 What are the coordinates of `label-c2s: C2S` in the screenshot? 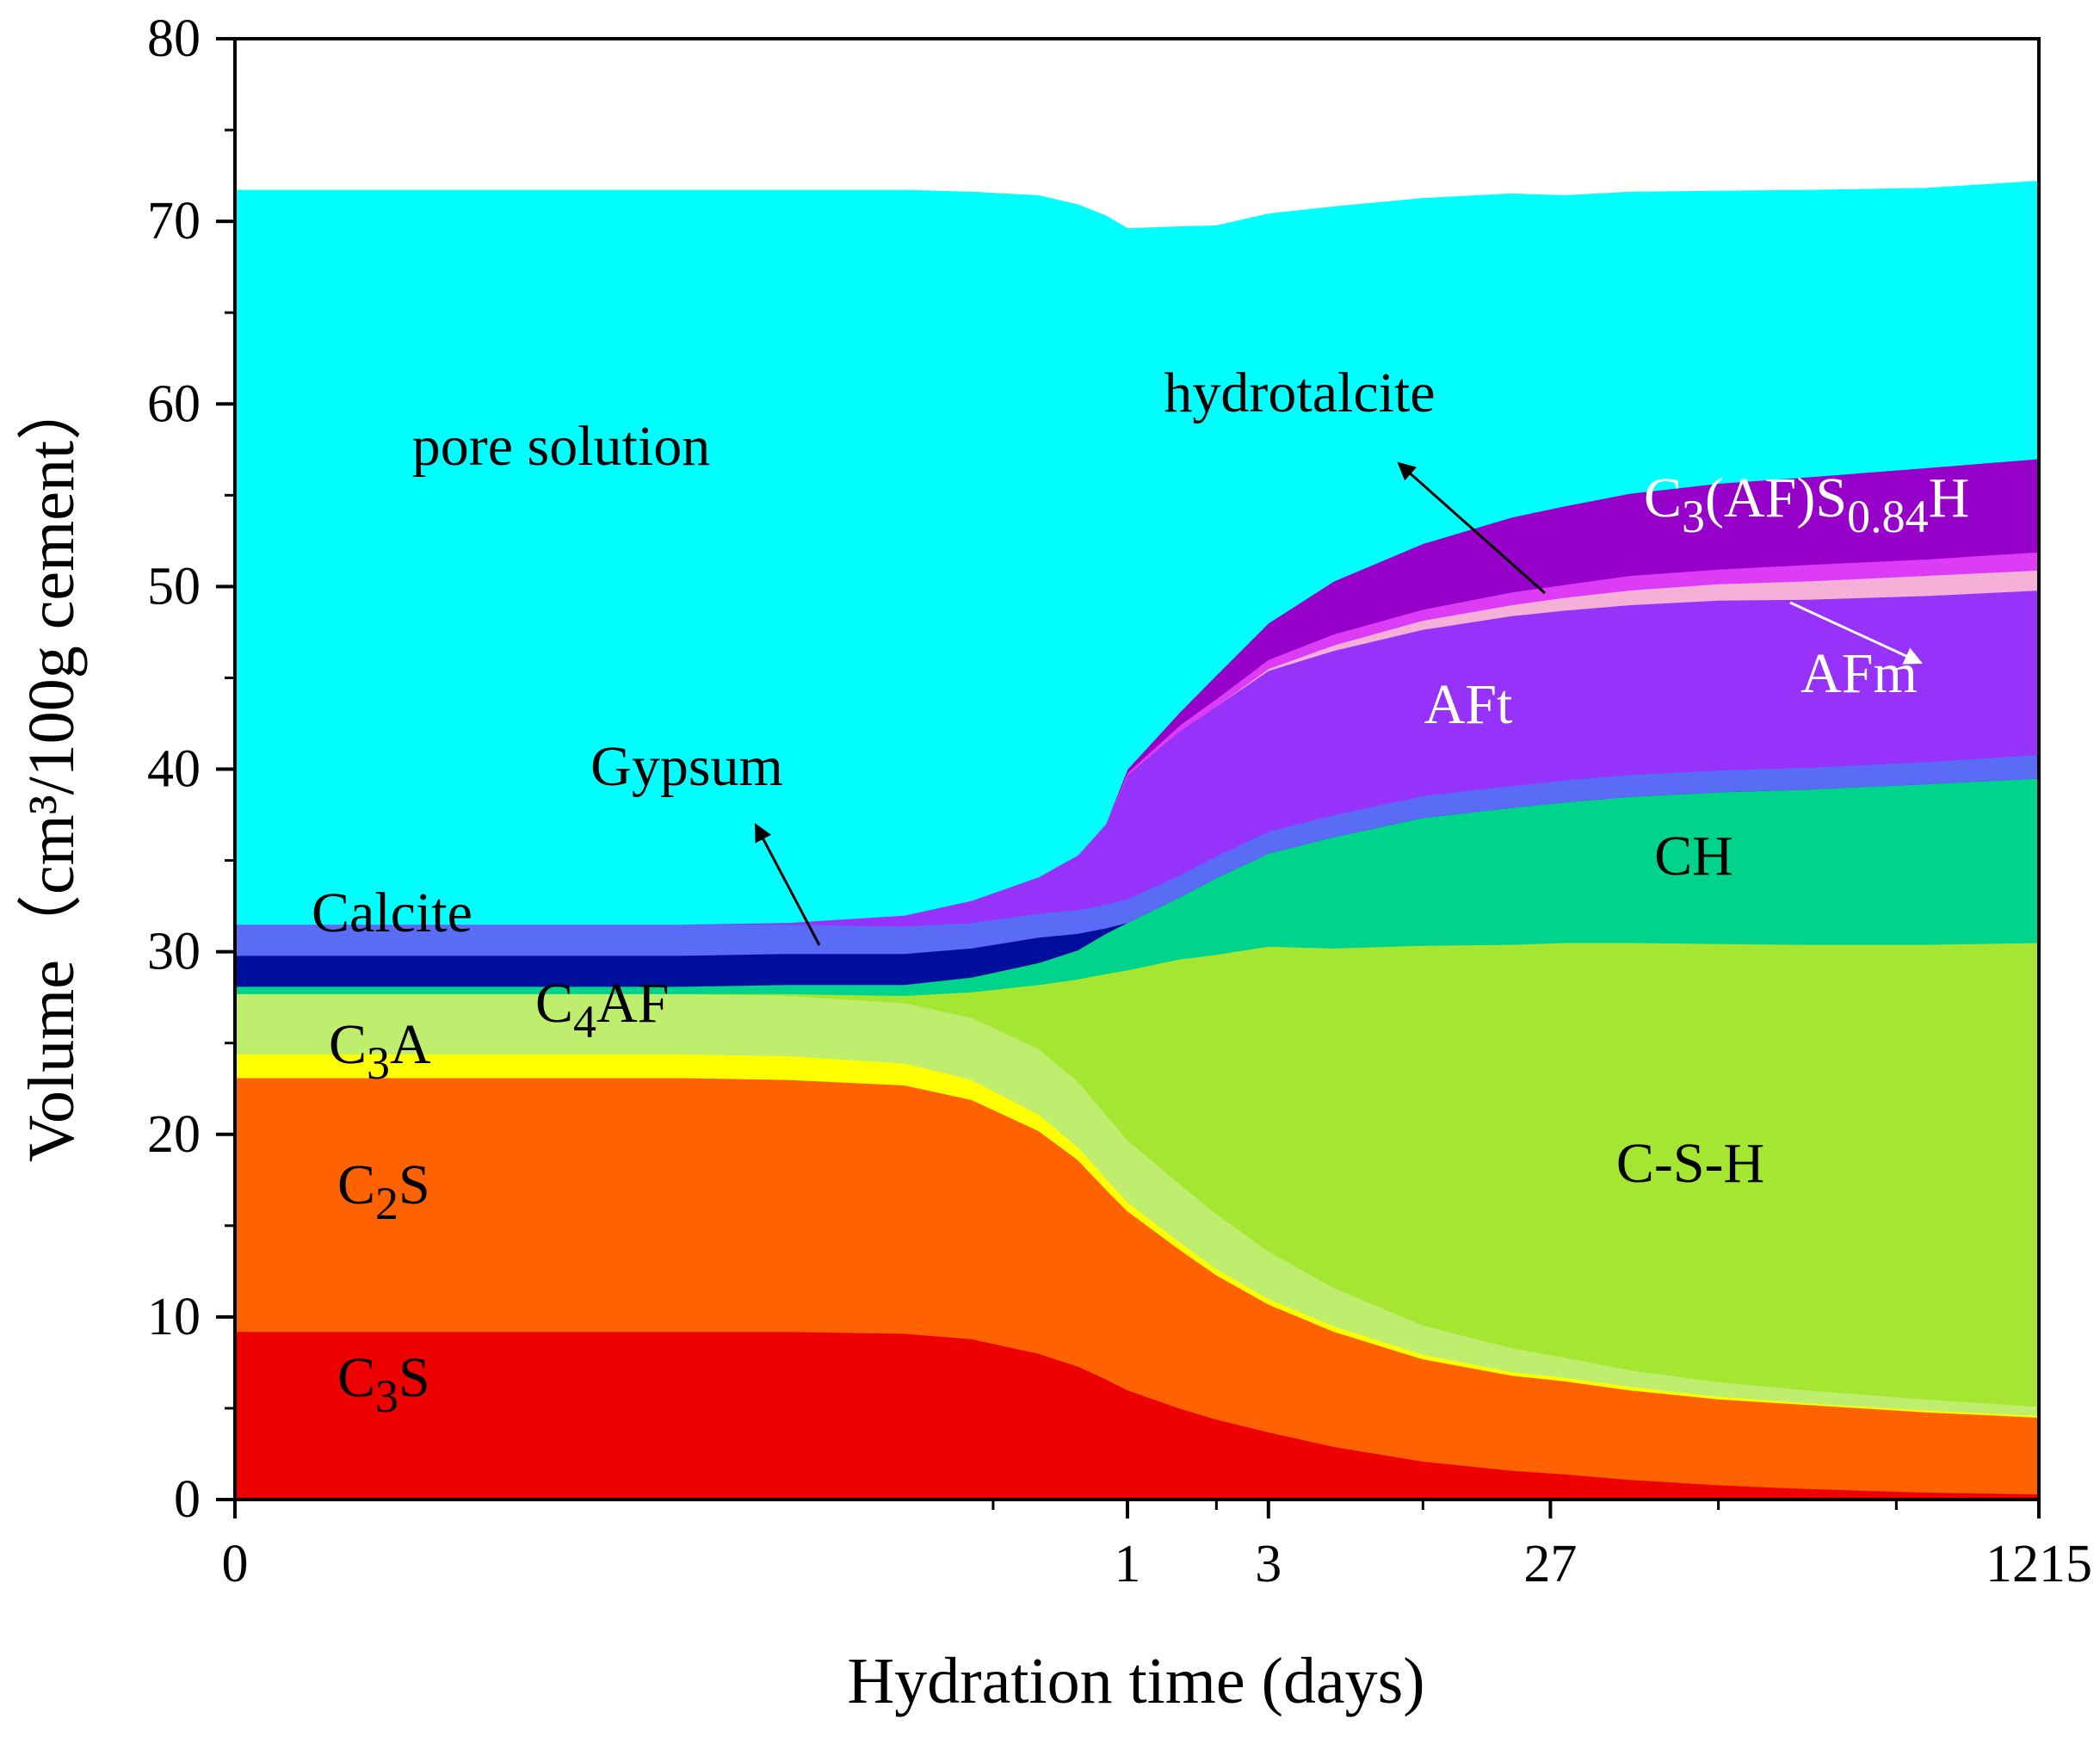 It's located at (383, 1191).